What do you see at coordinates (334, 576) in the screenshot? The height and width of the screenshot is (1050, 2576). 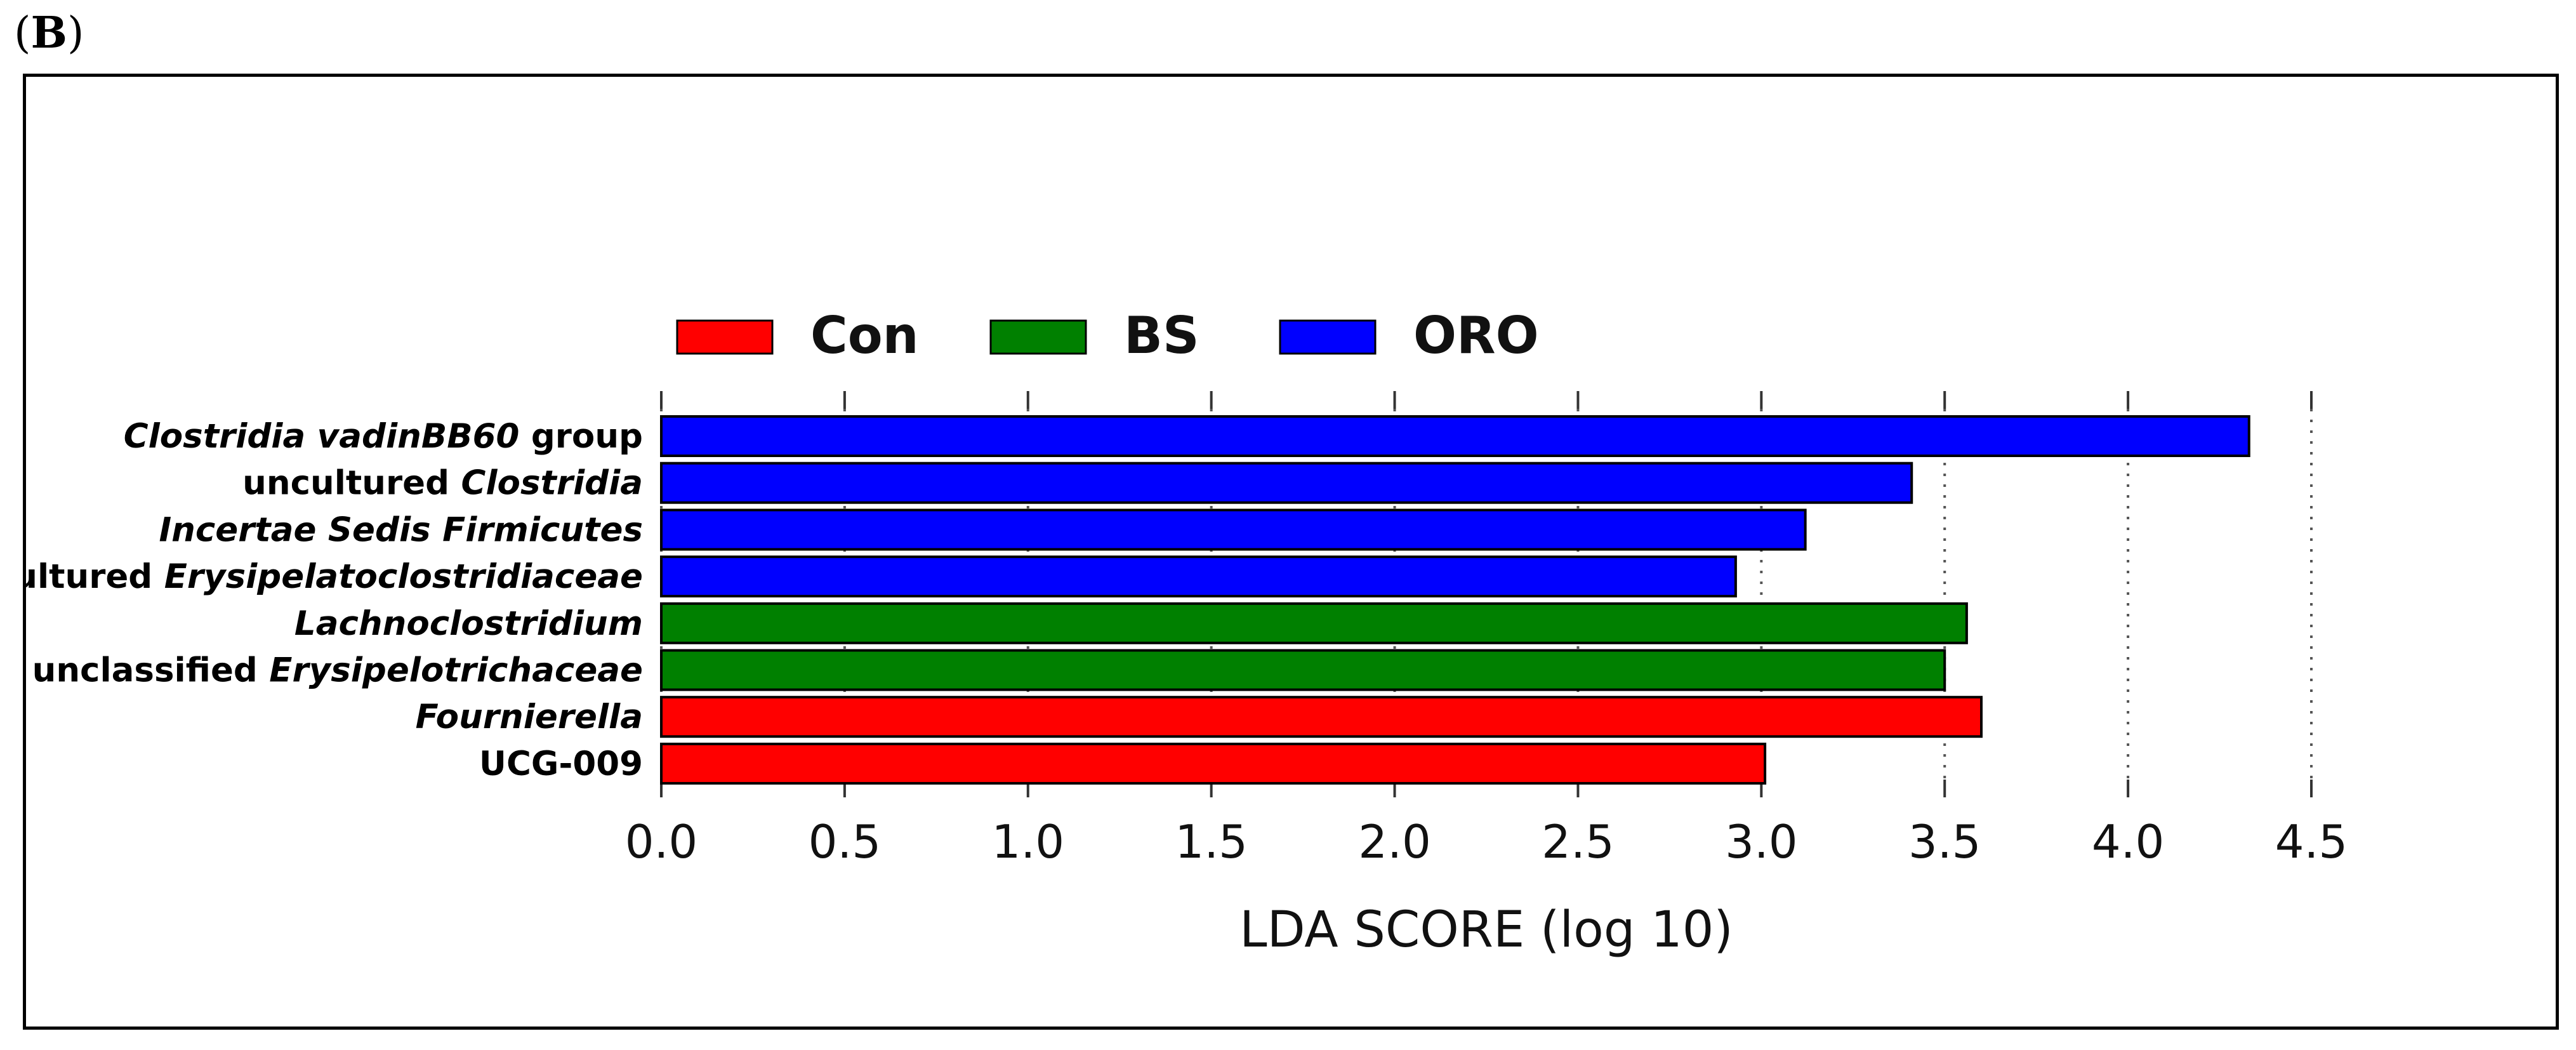 I see `category-label-3: uncultured Erysipelatoclostridiaceae` at bounding box center [334, 576].